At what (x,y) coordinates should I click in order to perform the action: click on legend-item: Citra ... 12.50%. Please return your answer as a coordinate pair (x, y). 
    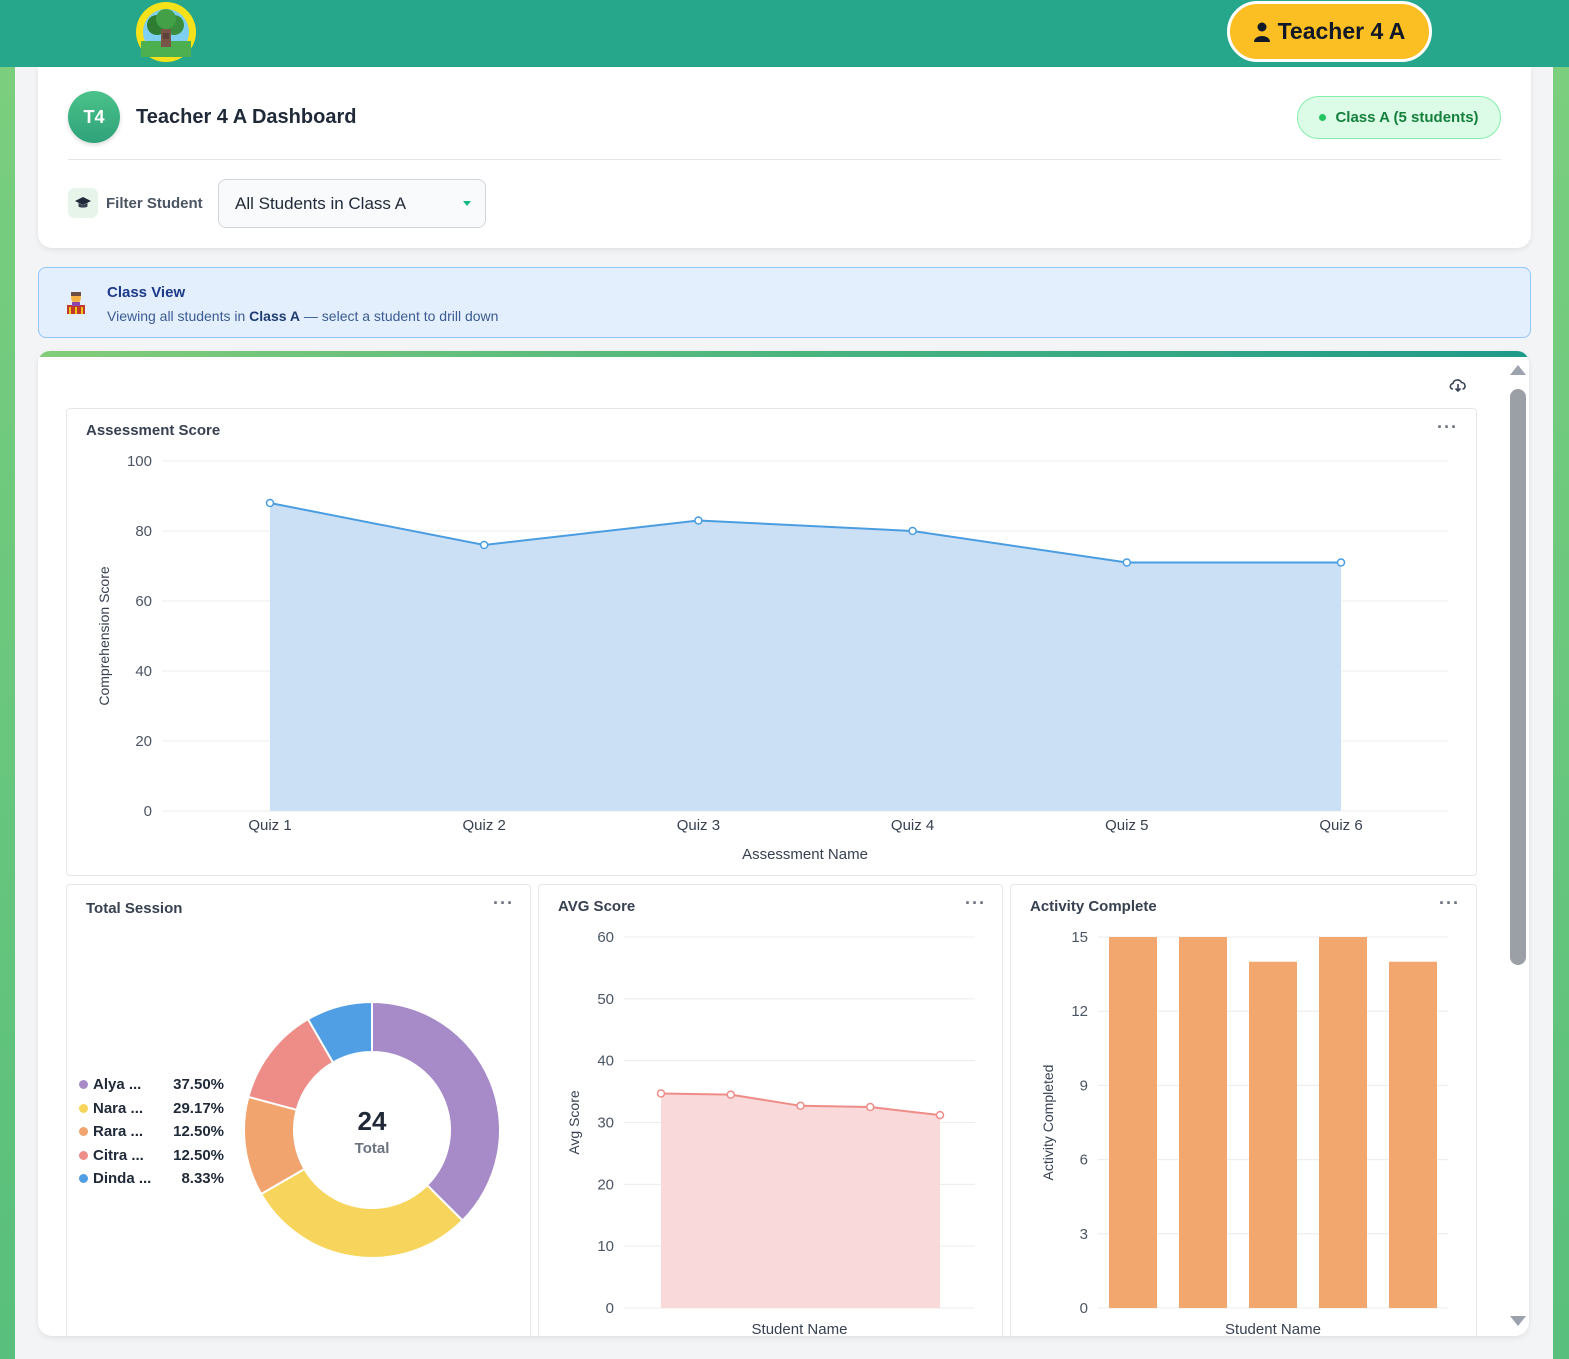
    Looking at the image, I should click on (151, 1155).